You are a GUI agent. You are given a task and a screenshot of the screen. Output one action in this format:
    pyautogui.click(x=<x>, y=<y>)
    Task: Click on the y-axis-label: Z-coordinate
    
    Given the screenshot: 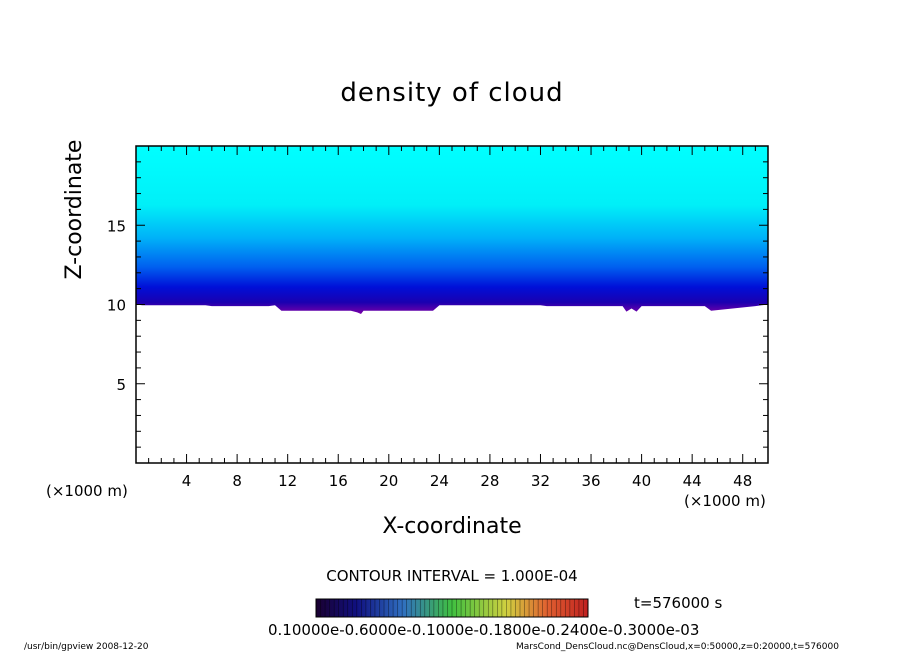 What is the action you would take?
    pyautogui.click(x=74, y=209)
    